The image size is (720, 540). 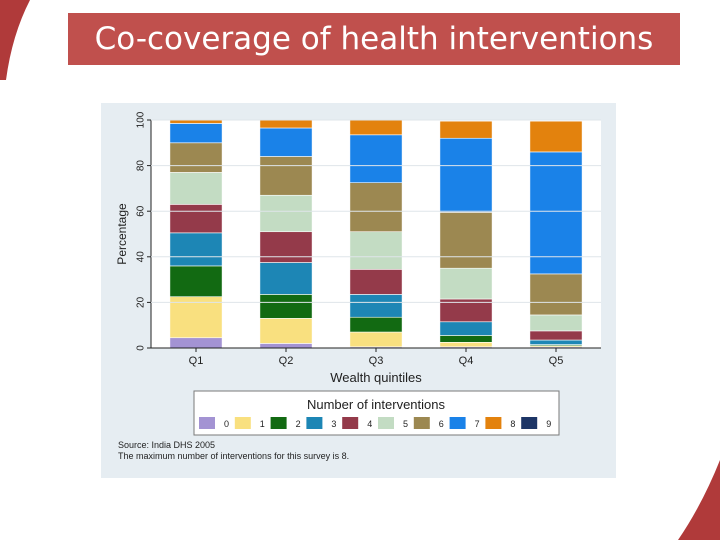 What do you see at coordinates (141, 302) in the screenshot?
I see `y-tick-label: 20` at bounding box center [141, 302].